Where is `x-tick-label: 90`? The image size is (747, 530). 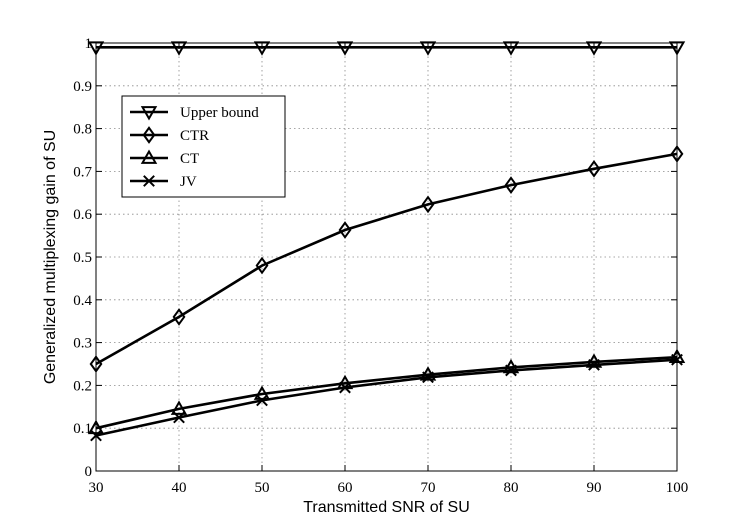 x-tick-label: 90 is located at coordinates (594, 488).